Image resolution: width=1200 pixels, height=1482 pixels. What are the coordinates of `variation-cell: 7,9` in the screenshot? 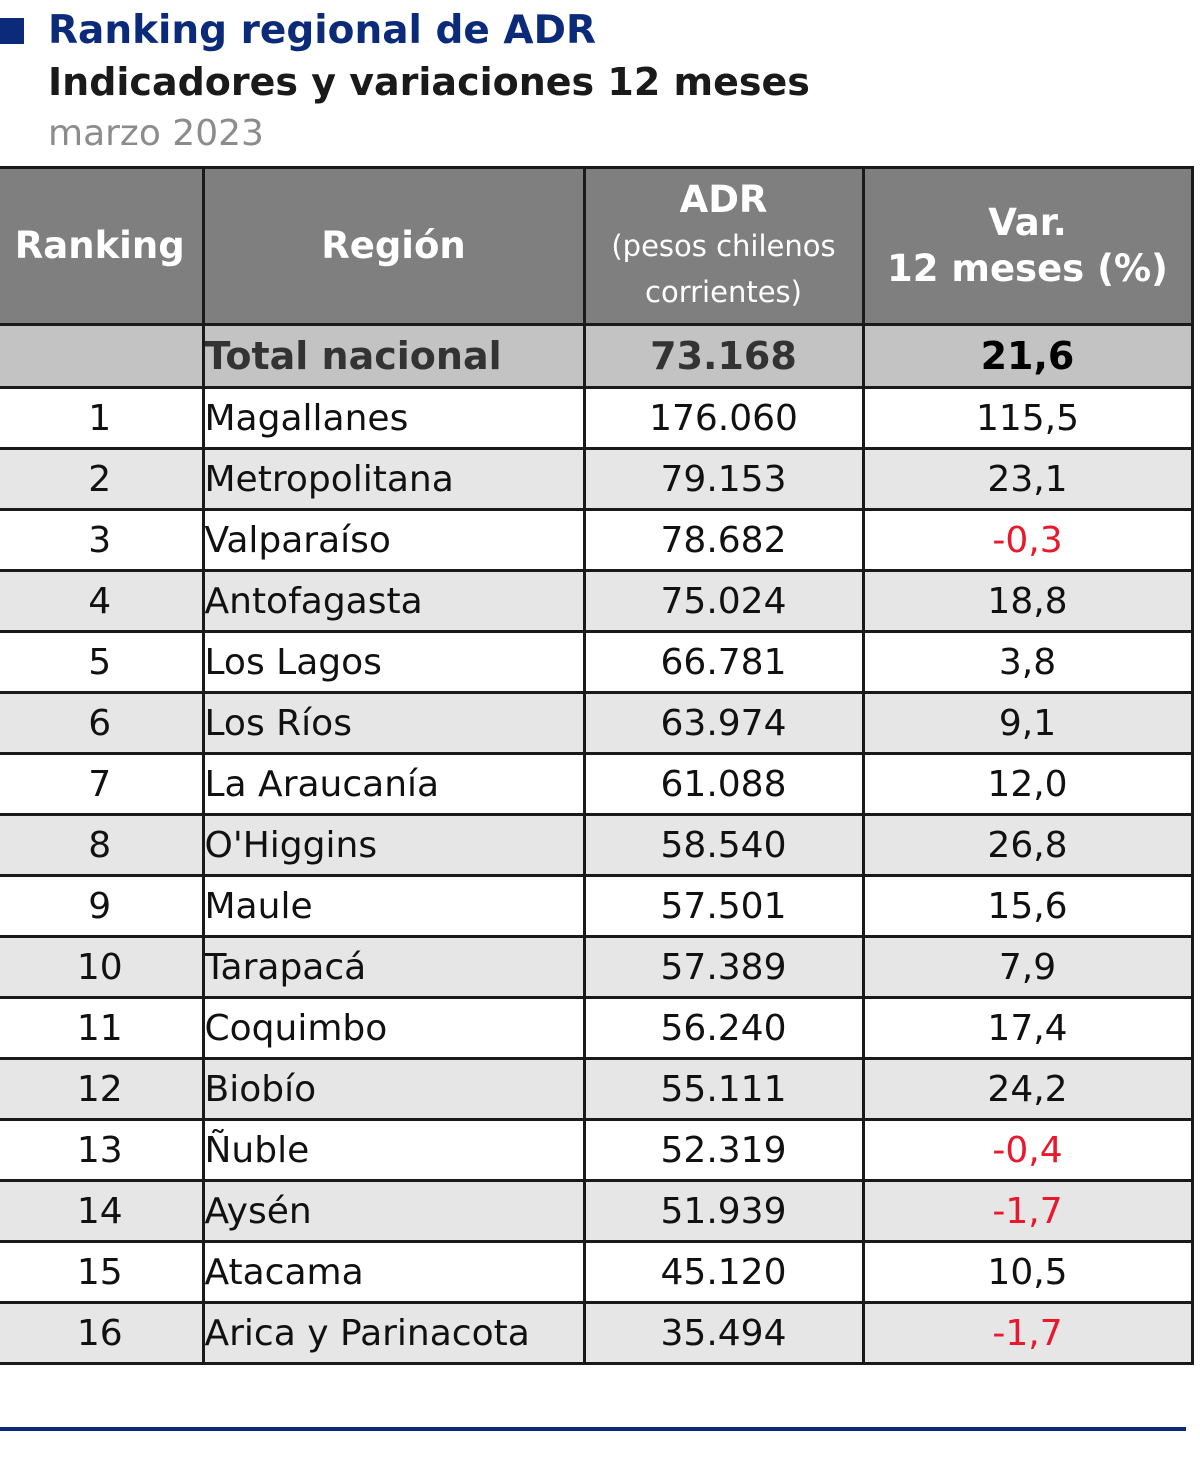 It's located at (1027, 967).